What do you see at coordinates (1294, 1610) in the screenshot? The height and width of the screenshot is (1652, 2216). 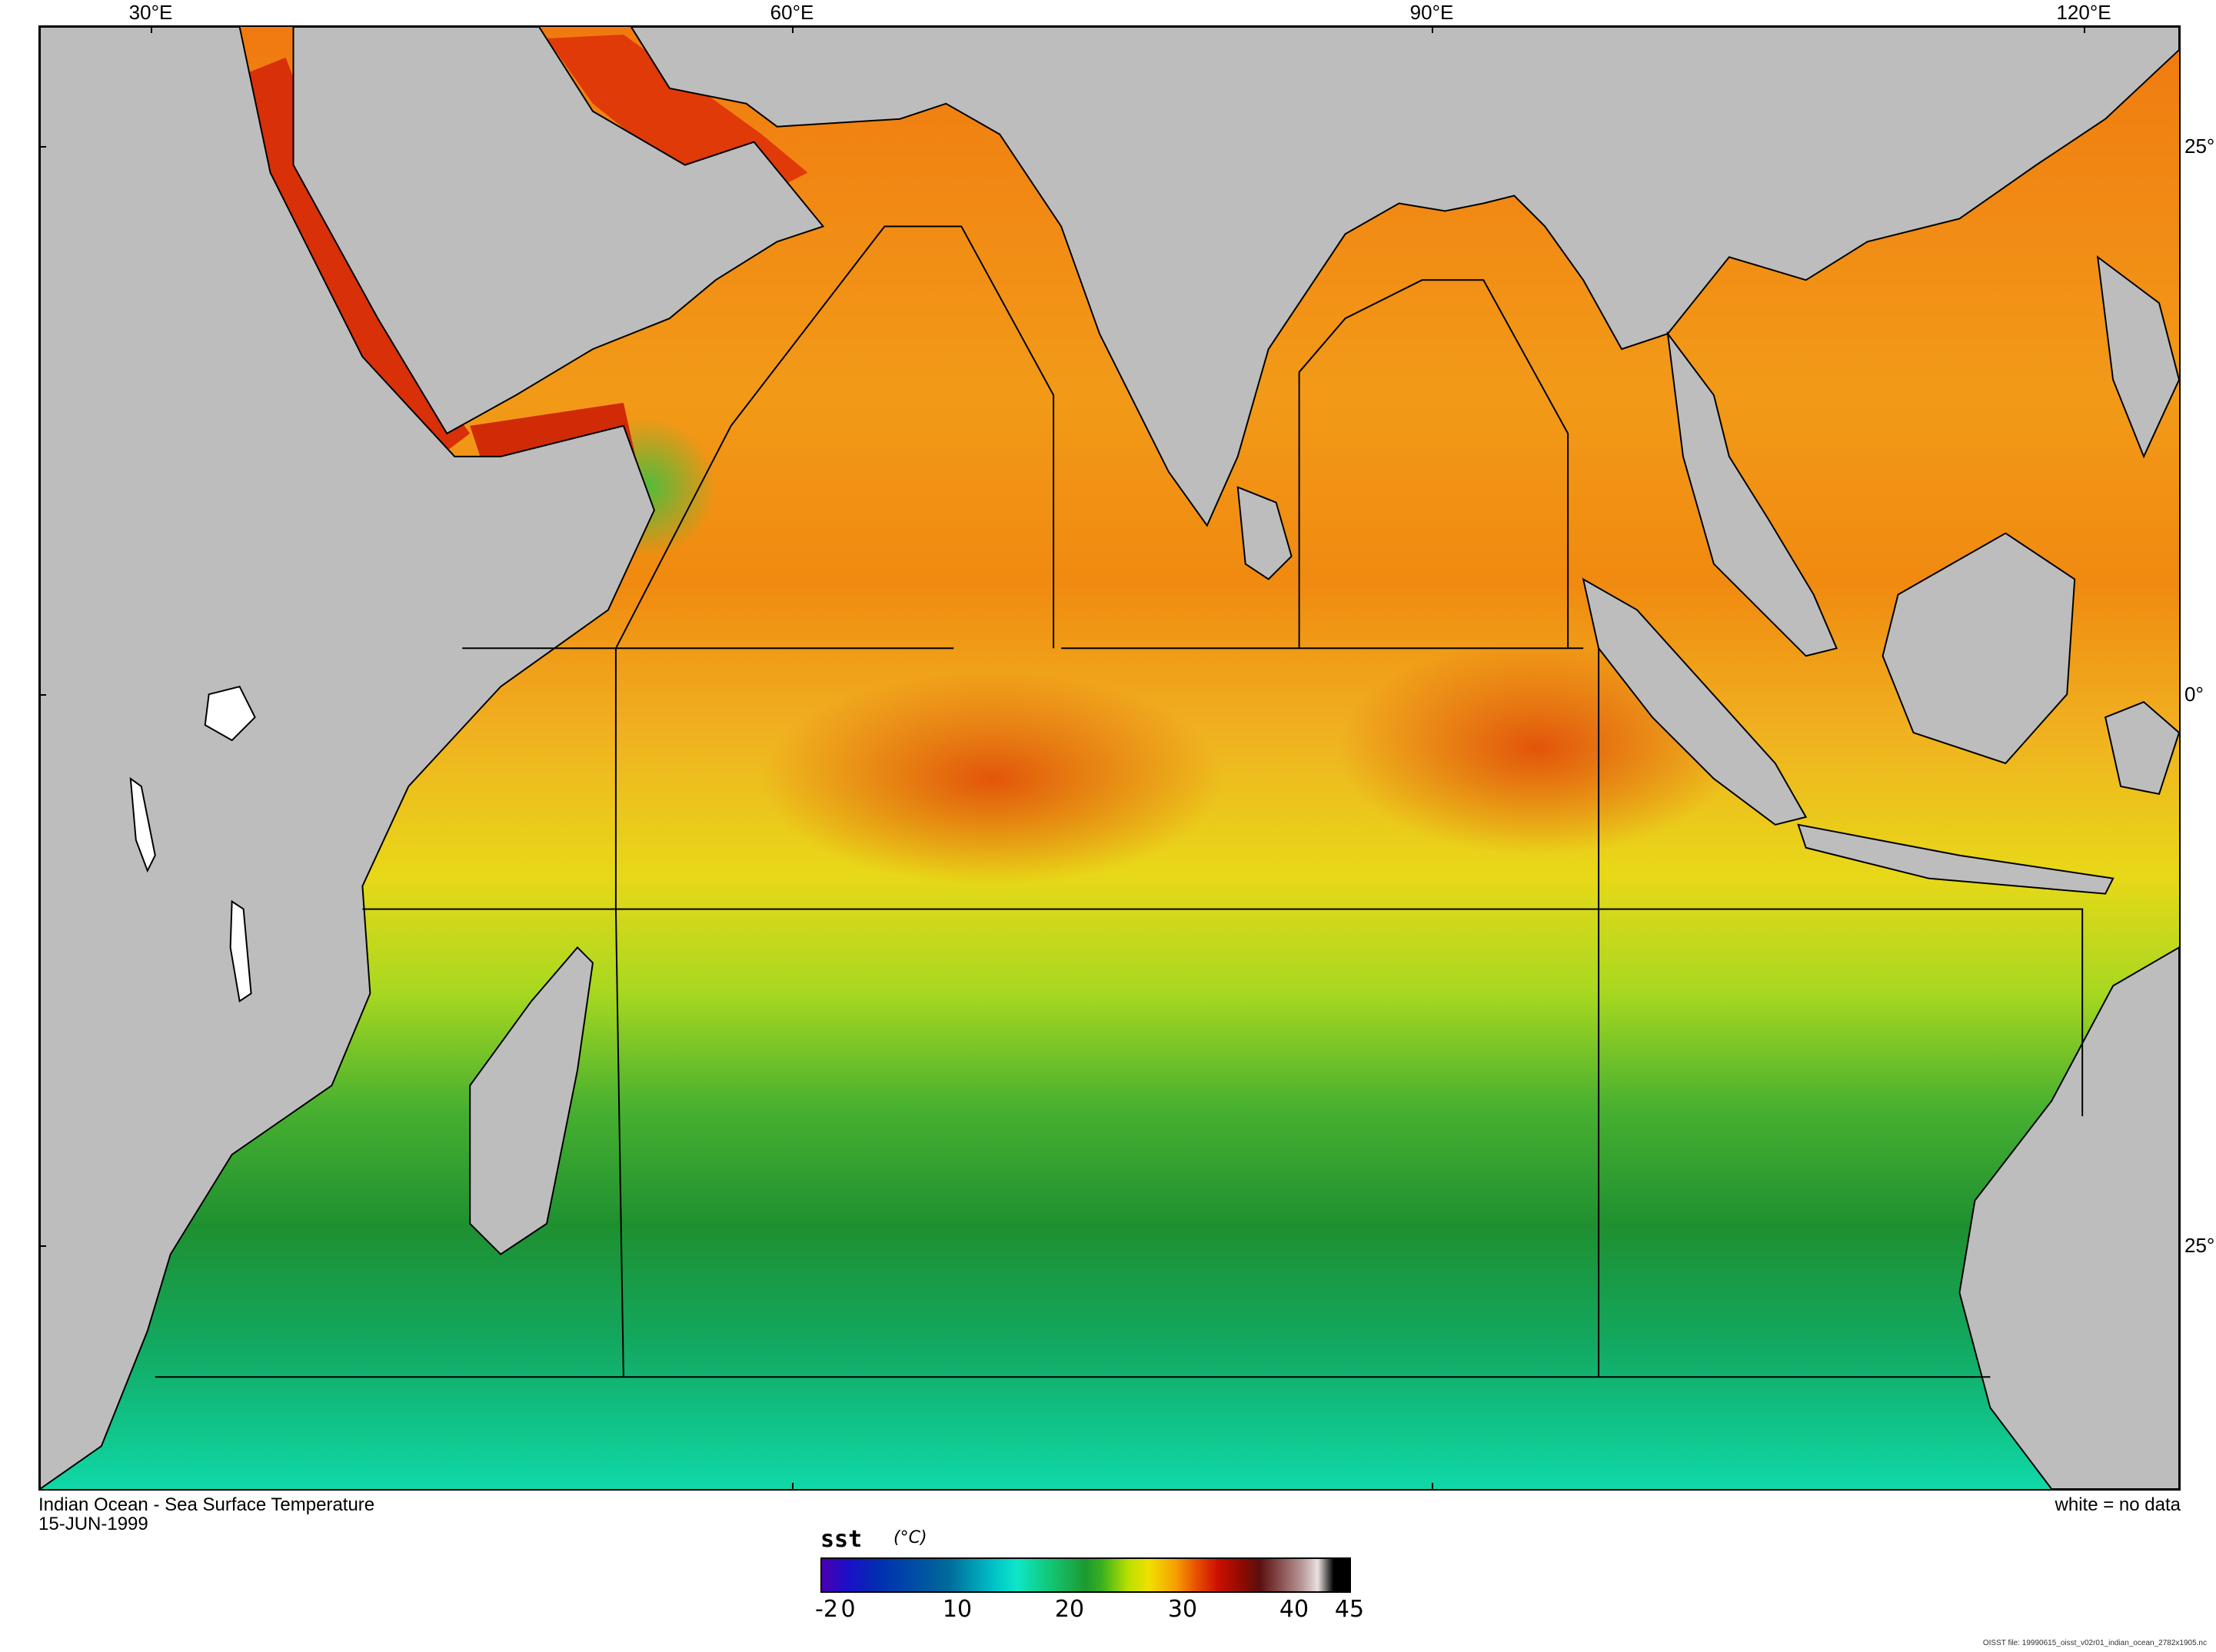 I see `colorbar-tick-40: 40` at bounding box center [1294, 1610].